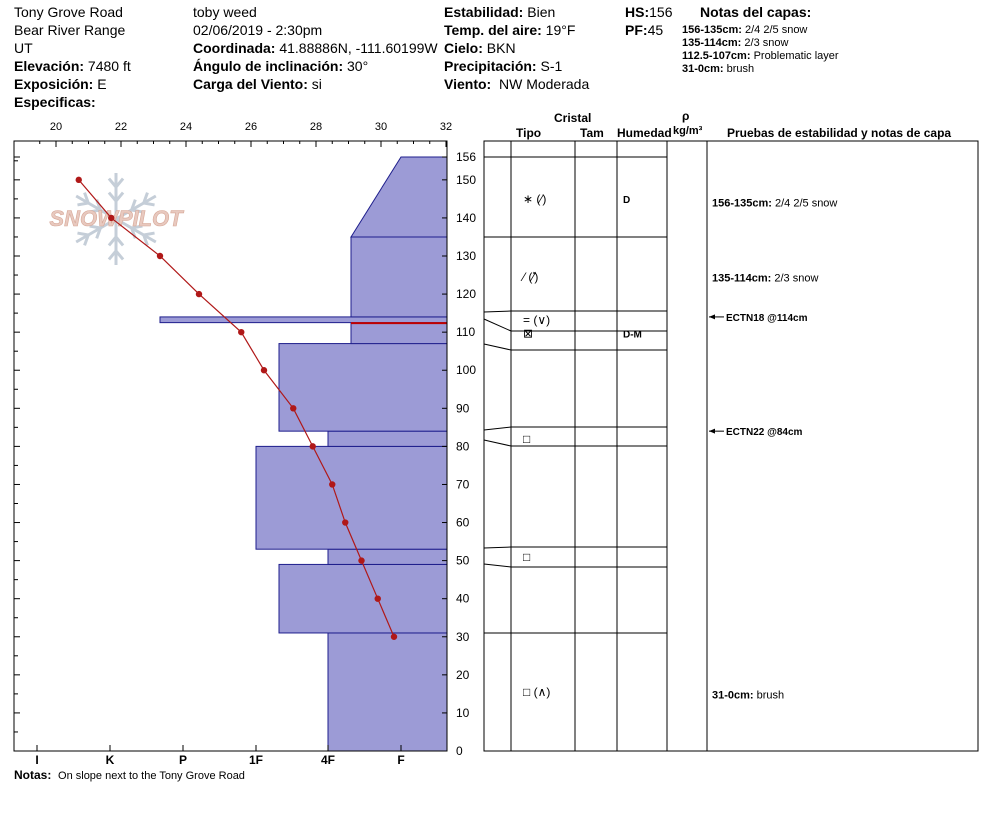  What do you see at coordinates (742, 204) in the screenshot?
I see `layer-note-range: 156-135cm:` at bounding box center [742, 204].